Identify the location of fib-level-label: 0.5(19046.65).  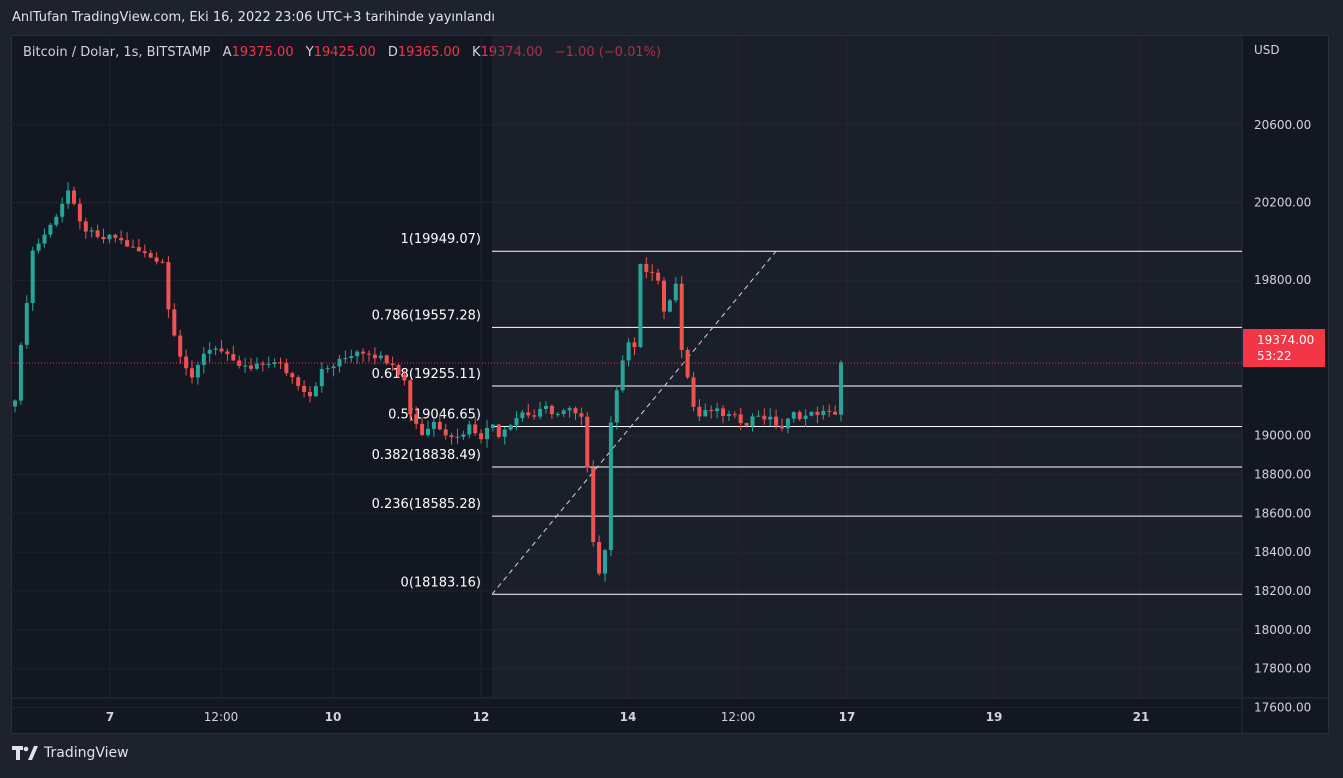
(434, 415).